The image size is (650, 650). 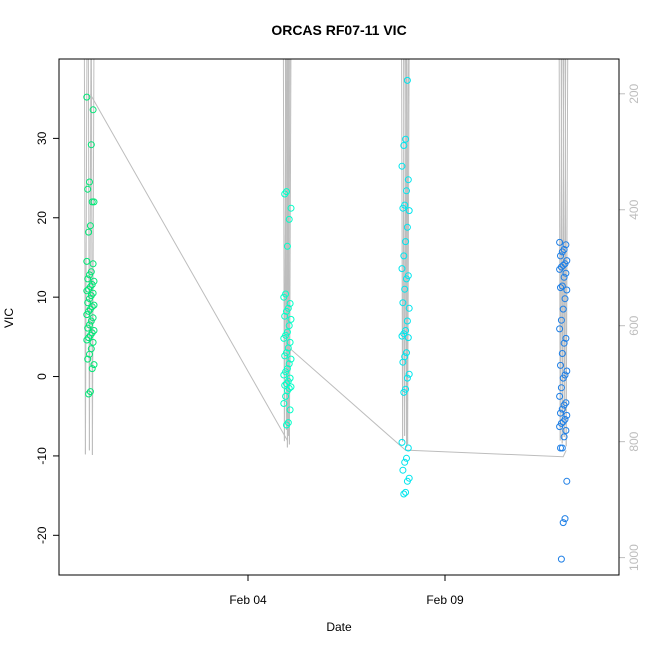 I want to click on y-tick-label: 0, so click(x=42, y=376).